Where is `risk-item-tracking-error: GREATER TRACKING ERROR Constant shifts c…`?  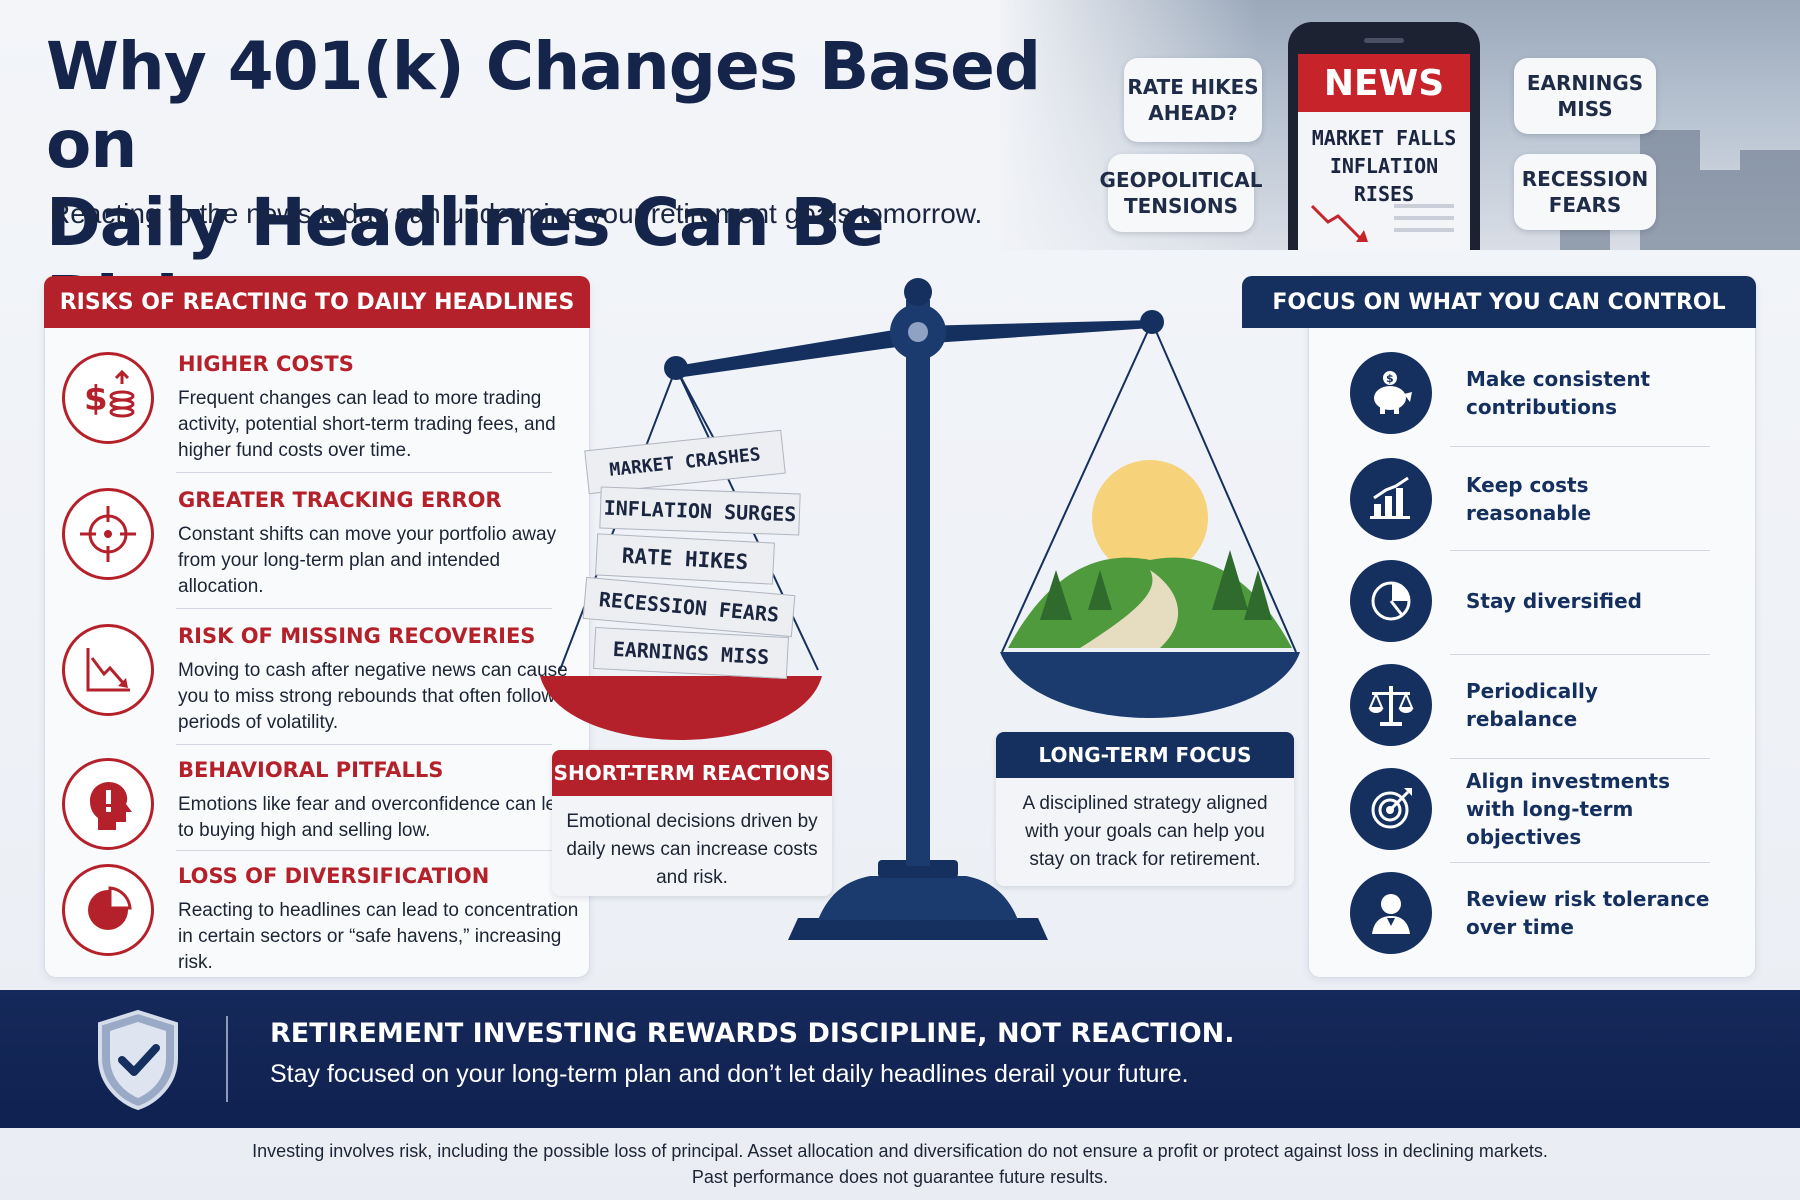
risk-item-tracking-error: GREATER TRACKING ERROR Constant shifts c… is located at coordinates (322, 546).